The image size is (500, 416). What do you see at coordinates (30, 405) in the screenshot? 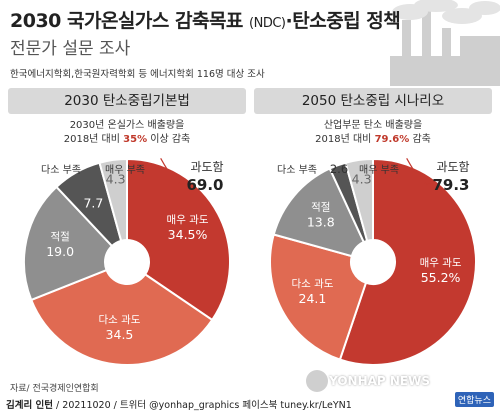
I see `footer-author: 김계리 인턴` at bounding box center [30, 405].